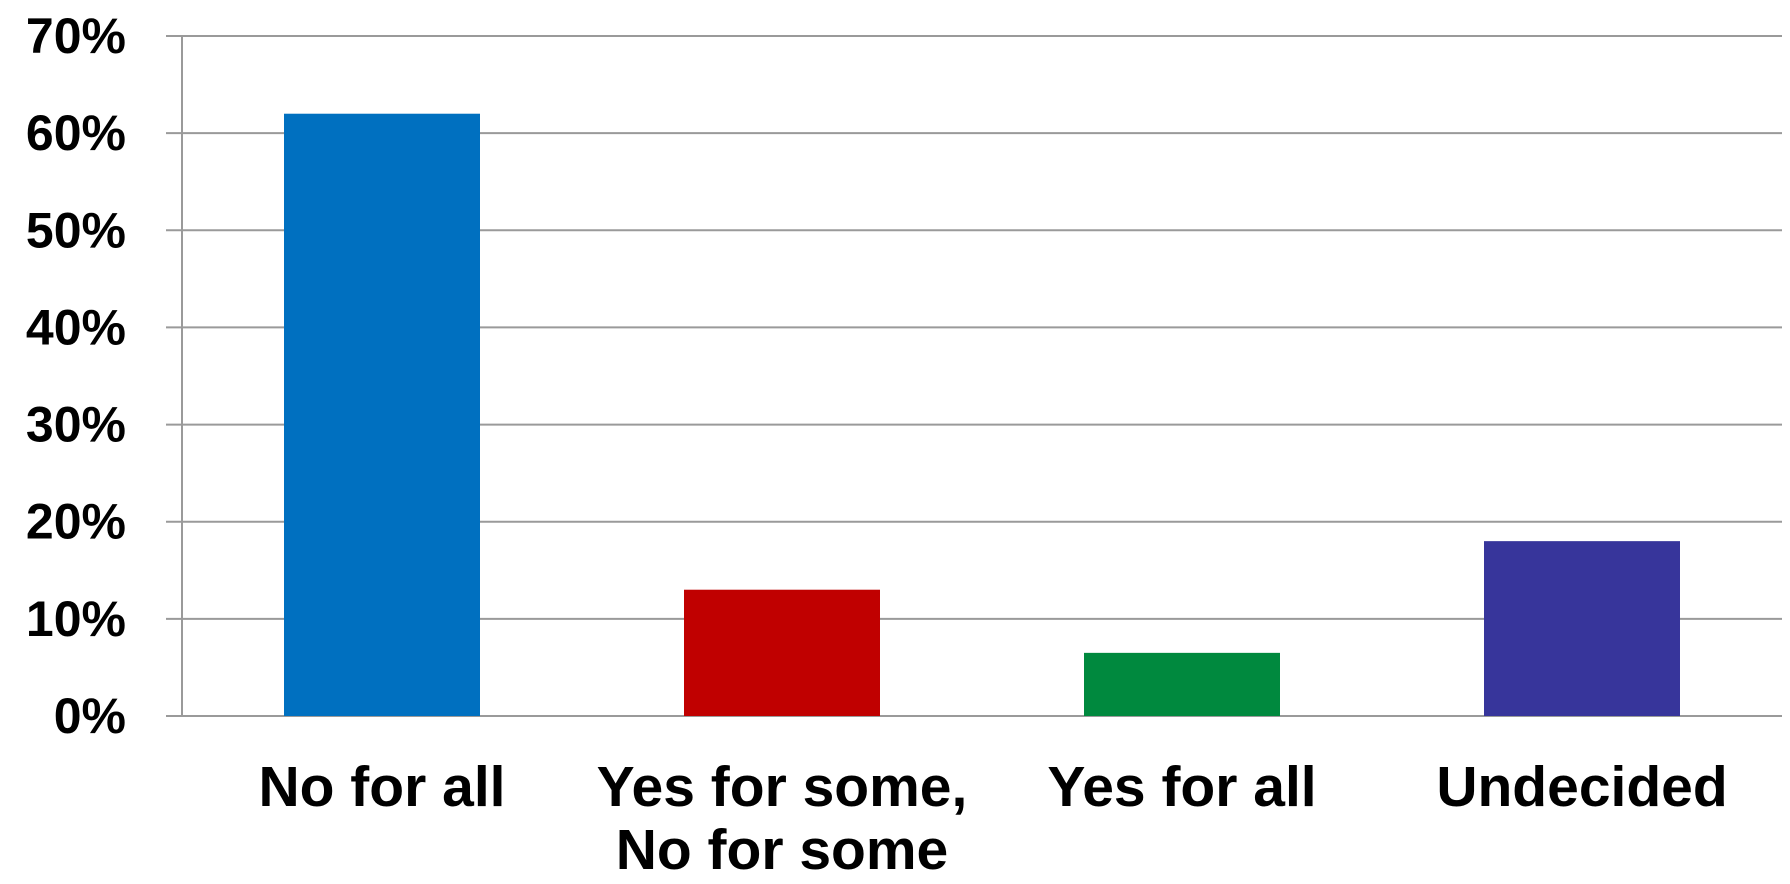 The image size is (1790, 884). Describe the element at coordinates (1181, 787) in the screenshot. I see `x-category-label: Yes for all` at that location.